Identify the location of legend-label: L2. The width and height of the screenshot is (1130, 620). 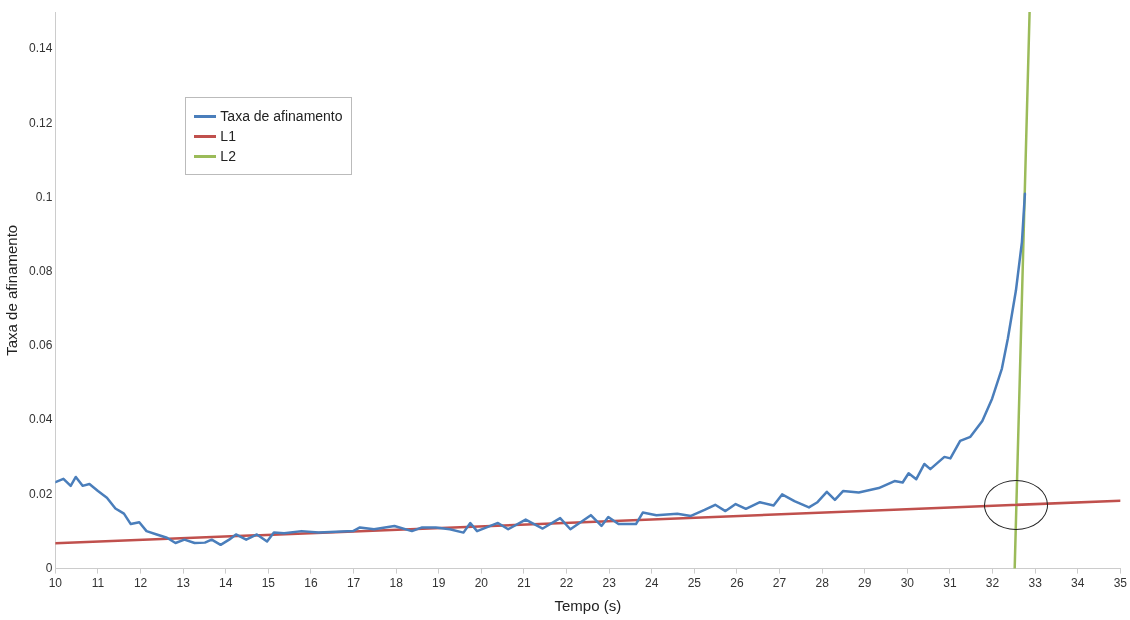
(228, 156).